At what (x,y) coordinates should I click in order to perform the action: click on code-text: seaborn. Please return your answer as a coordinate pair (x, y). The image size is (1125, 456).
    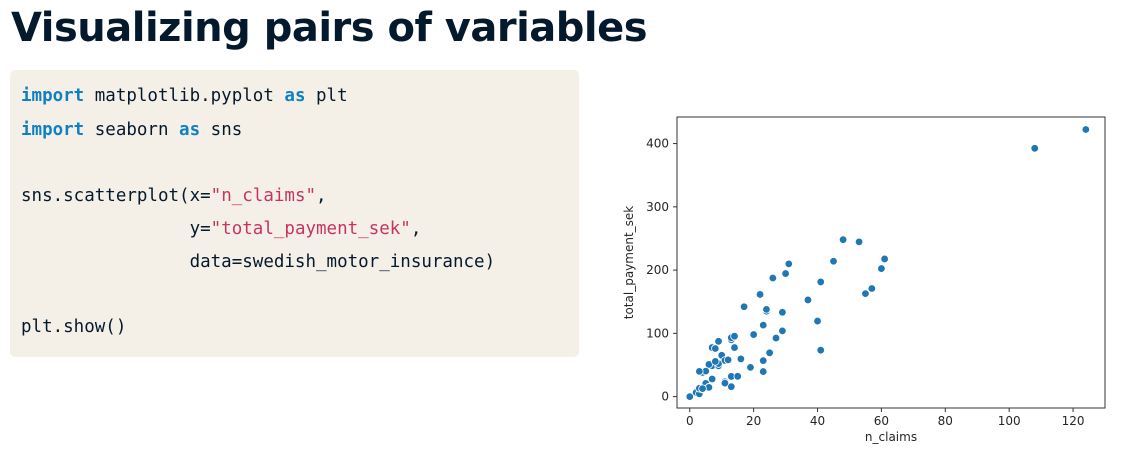
    Looking at the image, I should click on (132, 130).